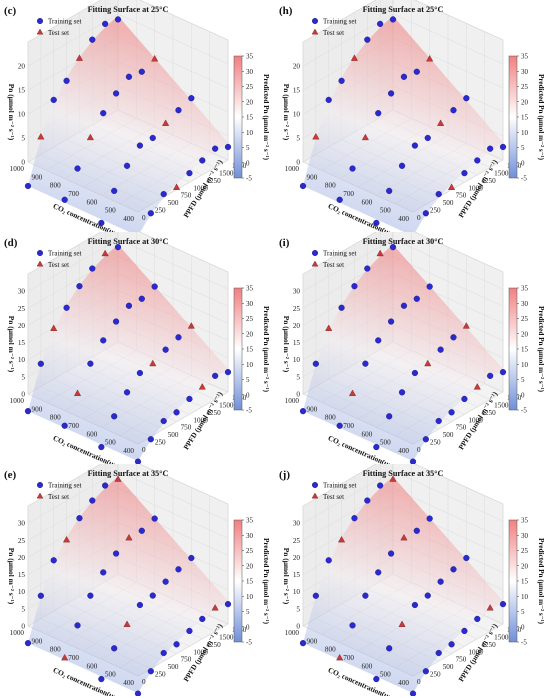 The height and width of the screenshot is (698, 550). Describe the element at coordinates (330, 418) in the screenshot. I see `x-tick-label: 800` at that location.